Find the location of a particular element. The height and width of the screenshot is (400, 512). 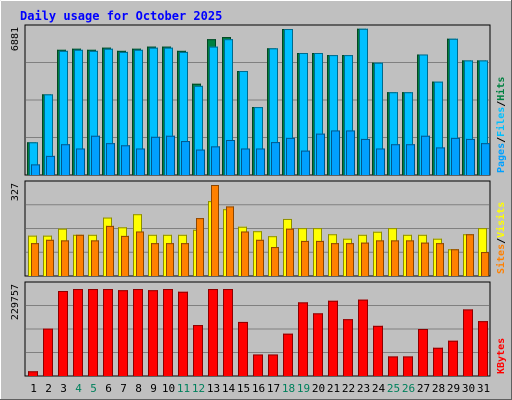

x-tick-label: 21 is located at coordinates (333, 388).